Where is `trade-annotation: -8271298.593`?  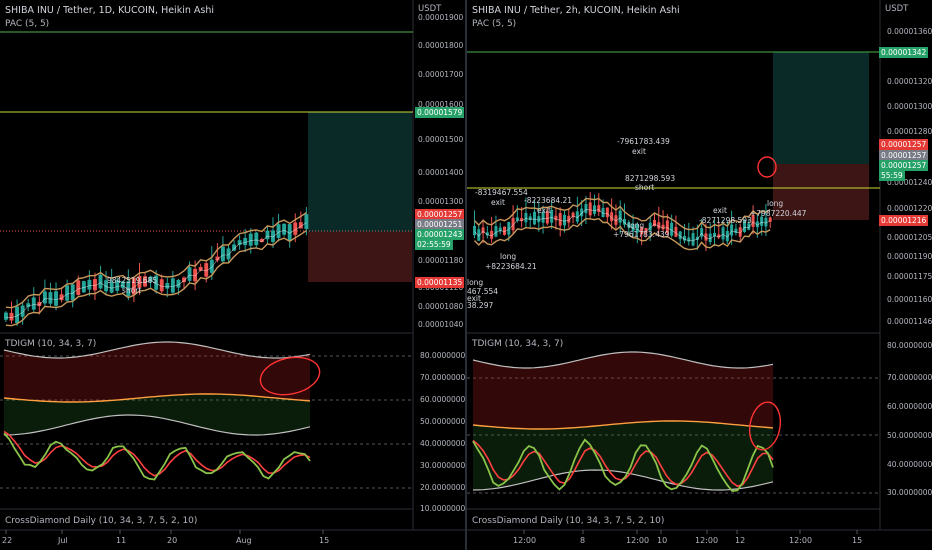 trade-annotation: -8271298.593 is located at coordinates (725, 220).